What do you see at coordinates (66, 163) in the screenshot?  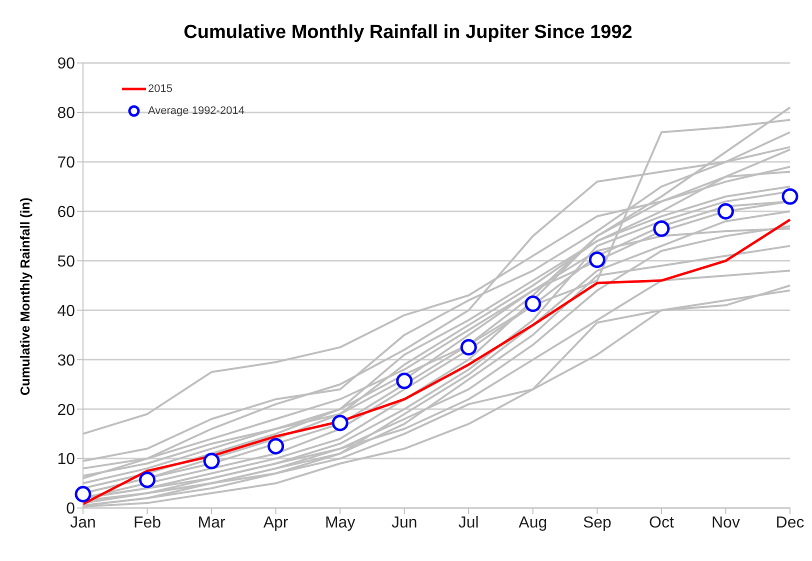 I see `y-tick-label: 70` at bounding box center [66, 163].